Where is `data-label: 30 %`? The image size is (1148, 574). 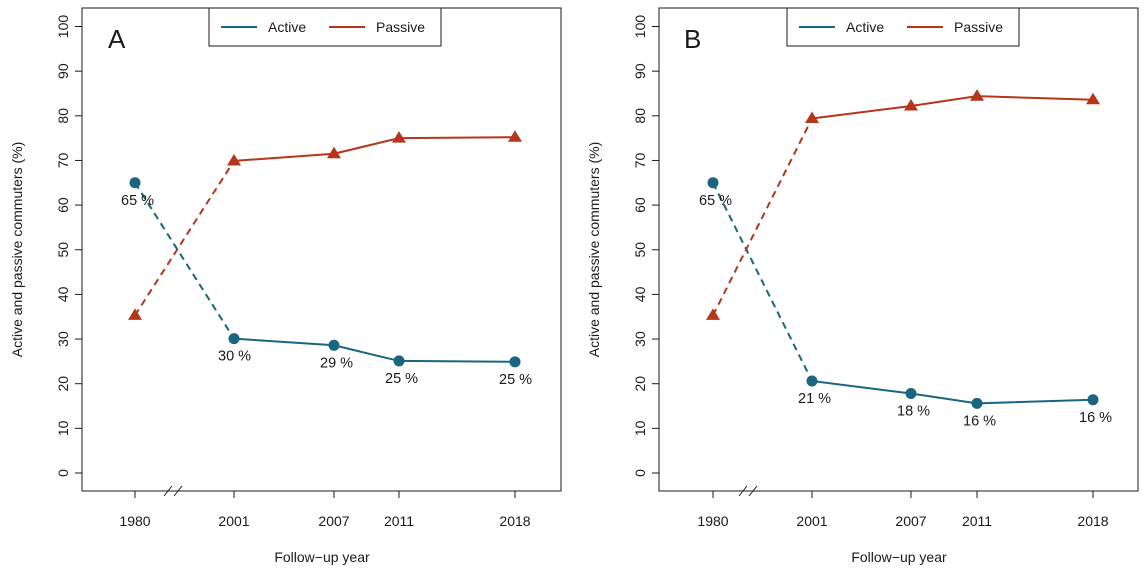
data-label: 30 % is located at coordinates (234, 357).